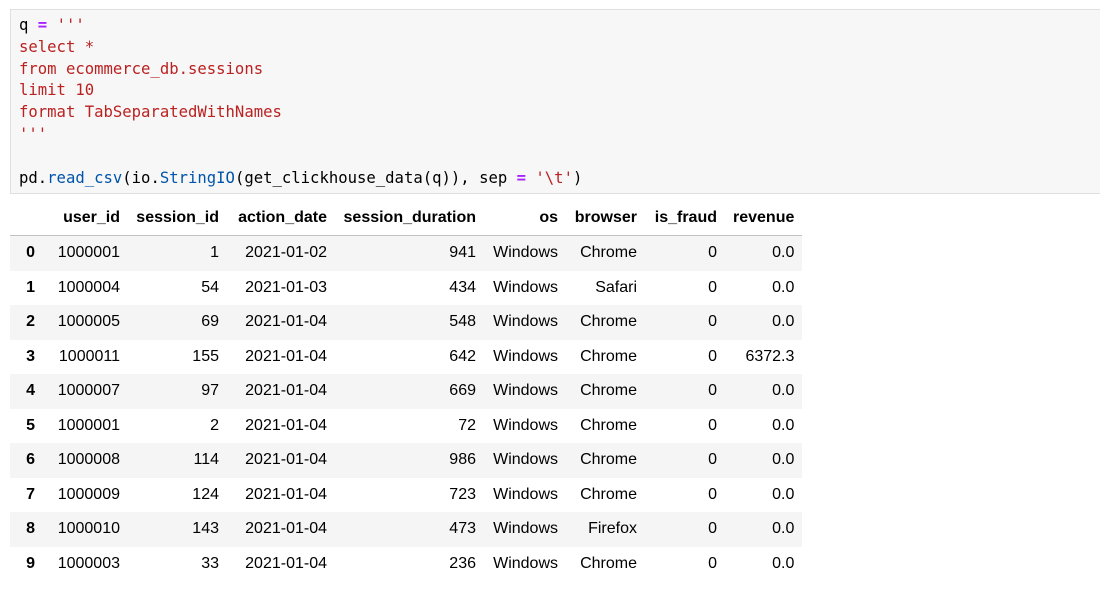 Image resolution: width=1100 pixels, height=598 pixels. What do you see at coordinates (525, 218) in the screenshot?
I see `header-os: os` at bounding box center [525, 218].